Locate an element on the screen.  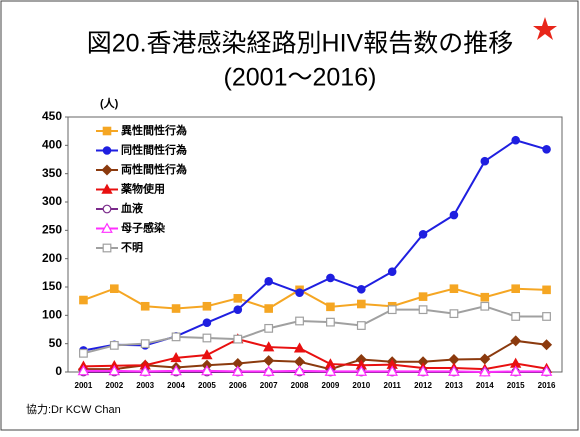
y-axis-label: (人) is located at coordinates (109, 103).